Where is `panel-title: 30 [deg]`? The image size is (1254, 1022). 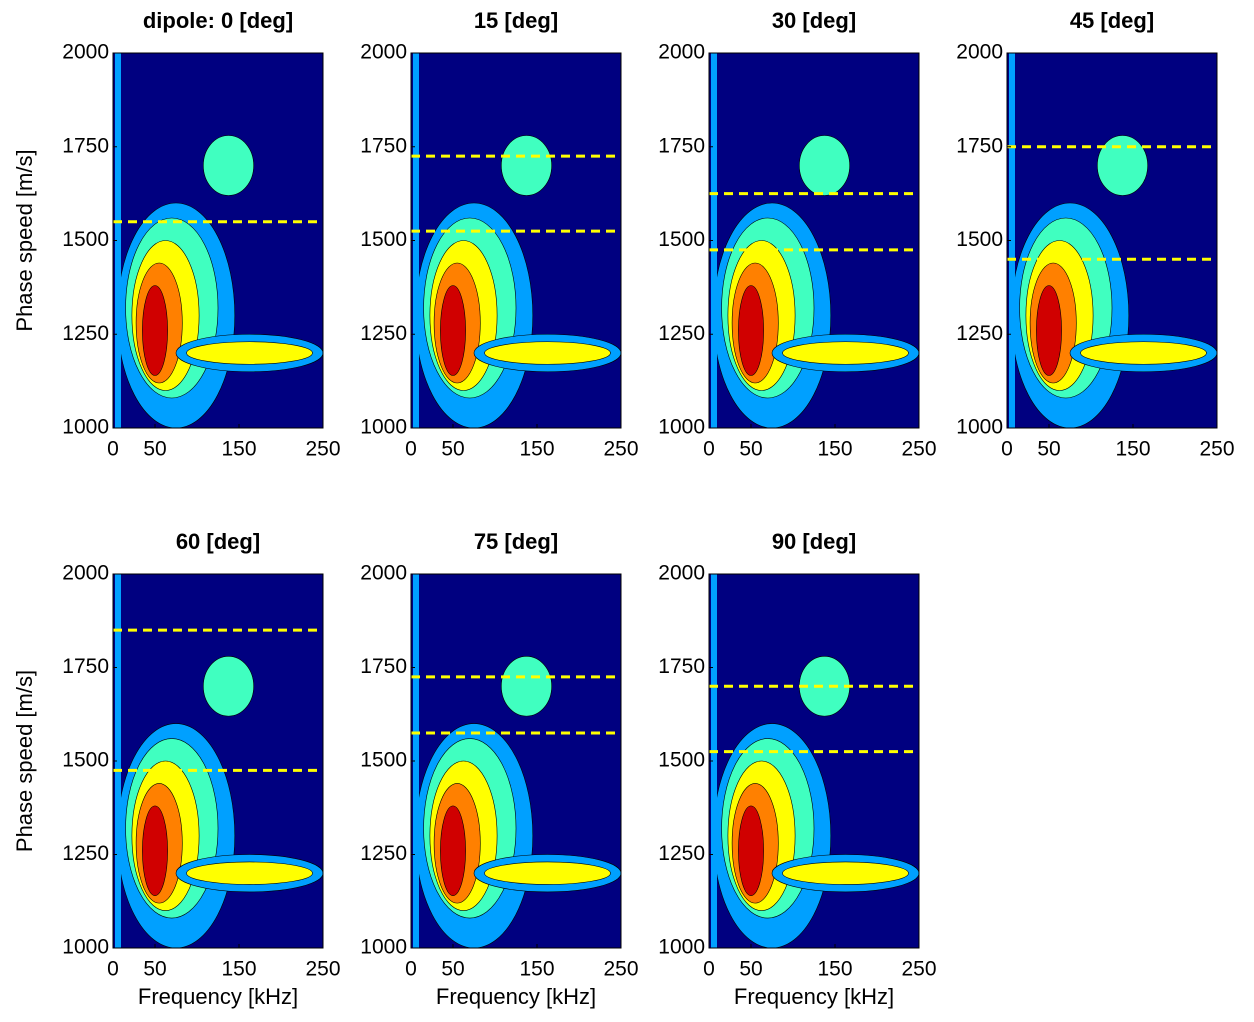
panel-title: 30 [deg] is located at coordinates (814, 20).